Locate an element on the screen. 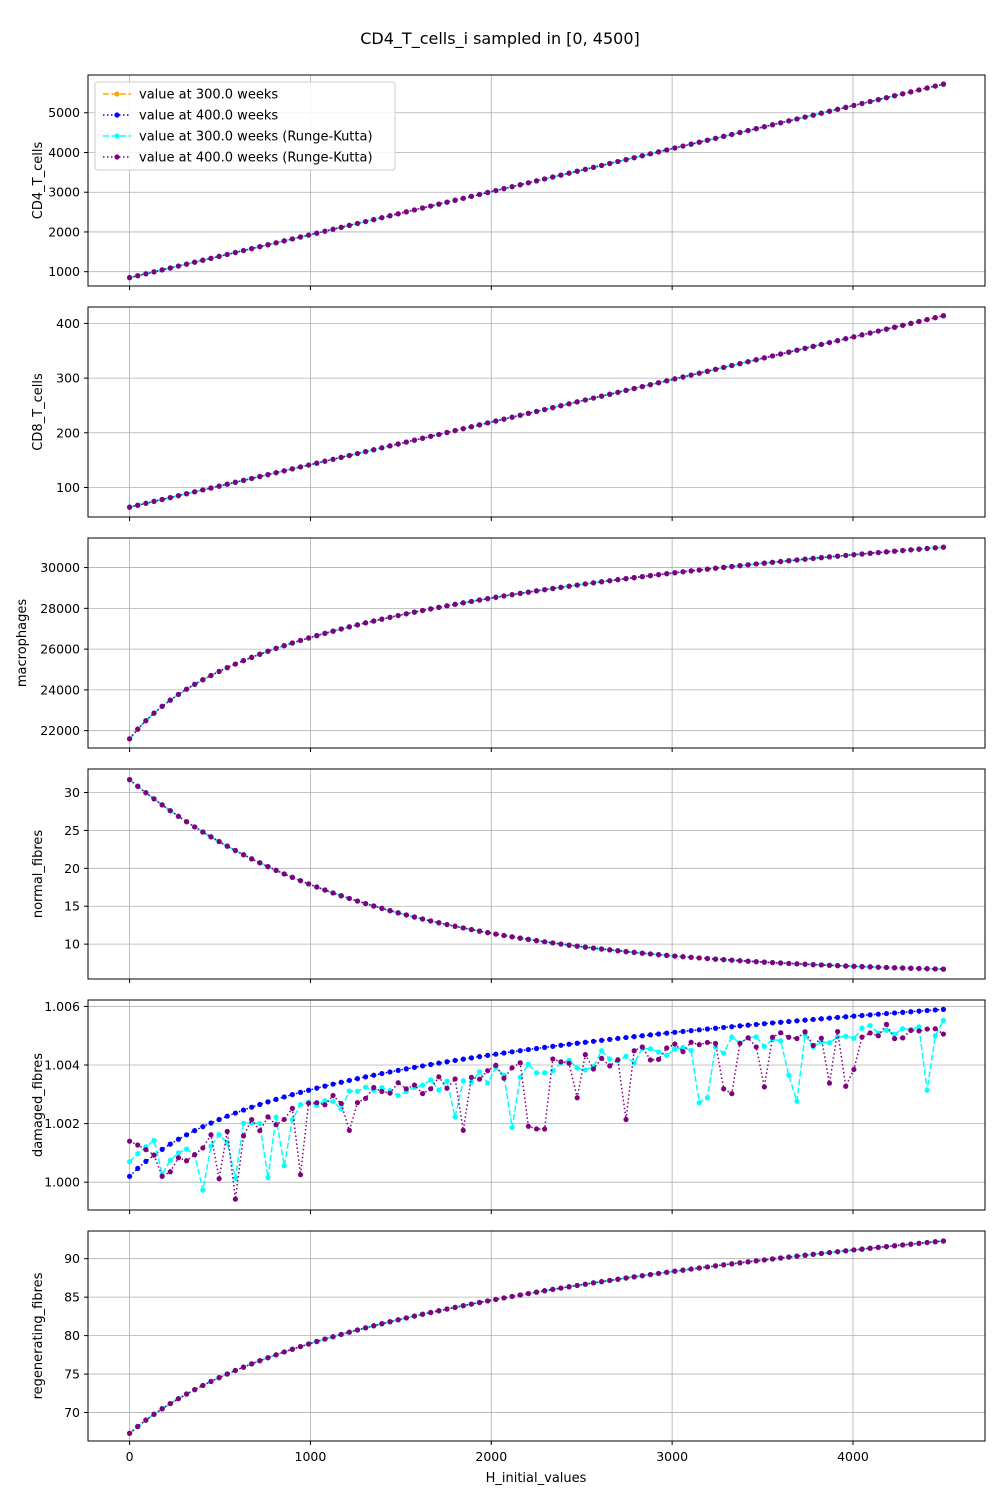 This screenshot has width=1000, height=1500. y-tick-label: 1.006 is located at coordinates (62, 1006).